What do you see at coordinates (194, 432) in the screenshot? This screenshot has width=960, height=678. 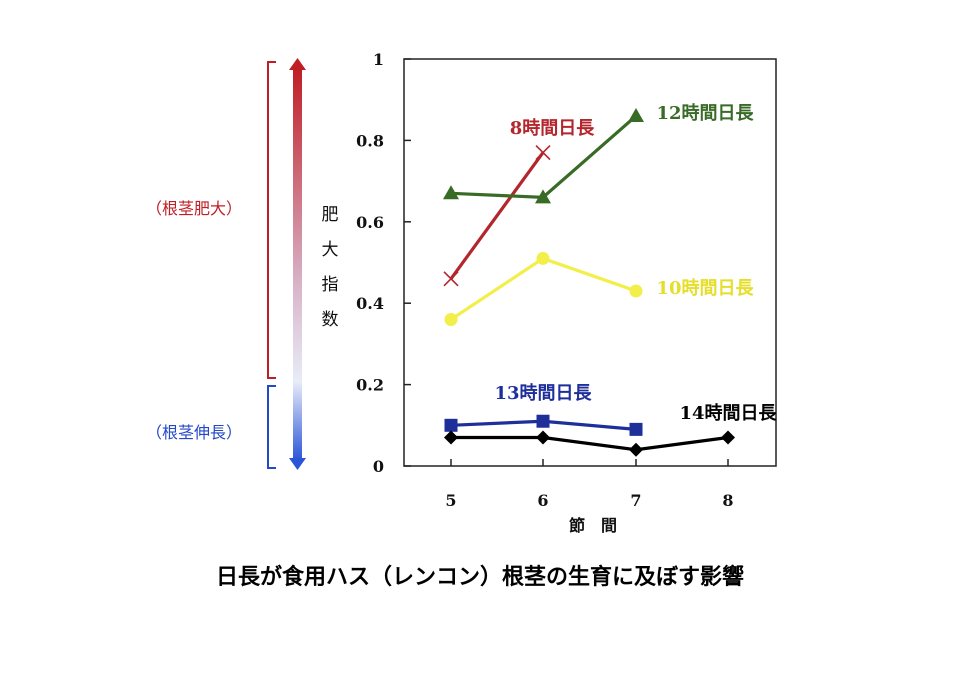 I see `bottom-label: （根茎伸長）` at bounding box center [194, 432].